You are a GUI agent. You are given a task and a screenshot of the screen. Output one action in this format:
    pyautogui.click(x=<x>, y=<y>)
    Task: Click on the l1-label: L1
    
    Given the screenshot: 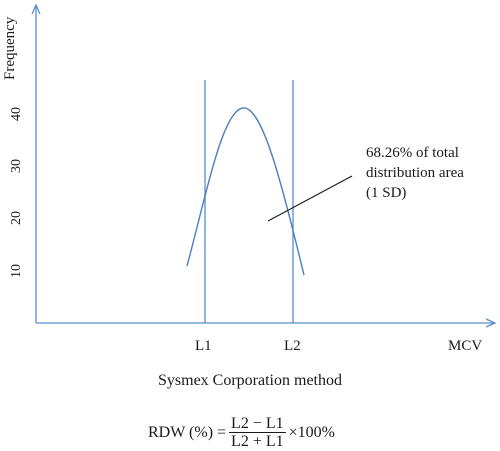 What is the action you would take?
    pyautogui.click(x=203, y=346)
    